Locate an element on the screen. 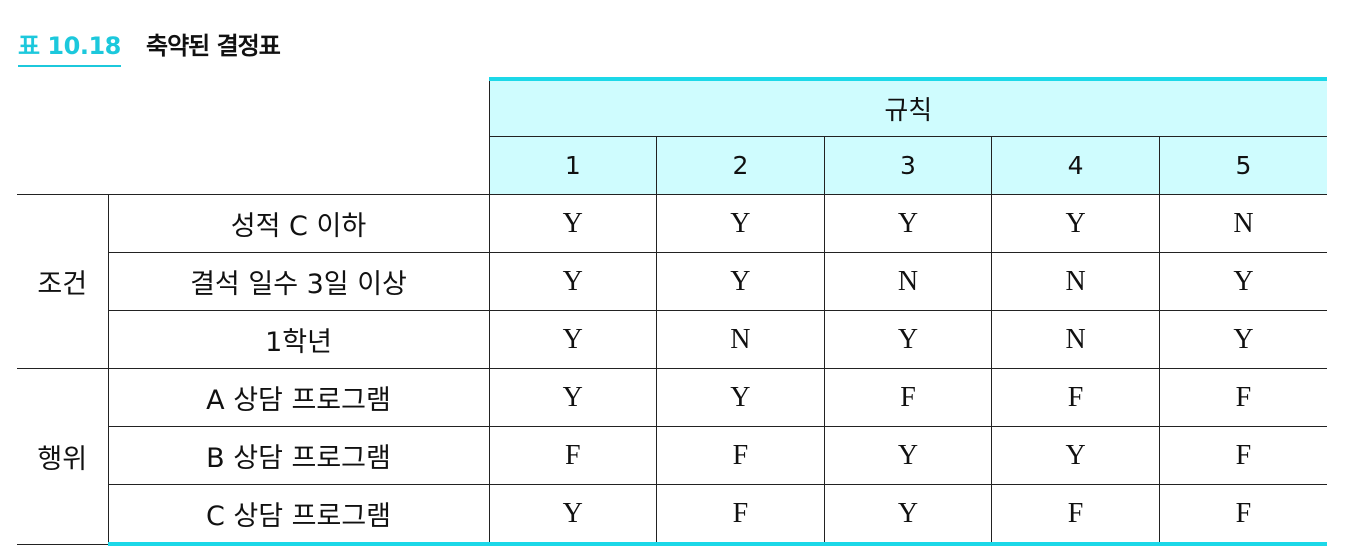 The image size is (1350, 554). row-label: 1학년 is located at coordinates (298, 339).